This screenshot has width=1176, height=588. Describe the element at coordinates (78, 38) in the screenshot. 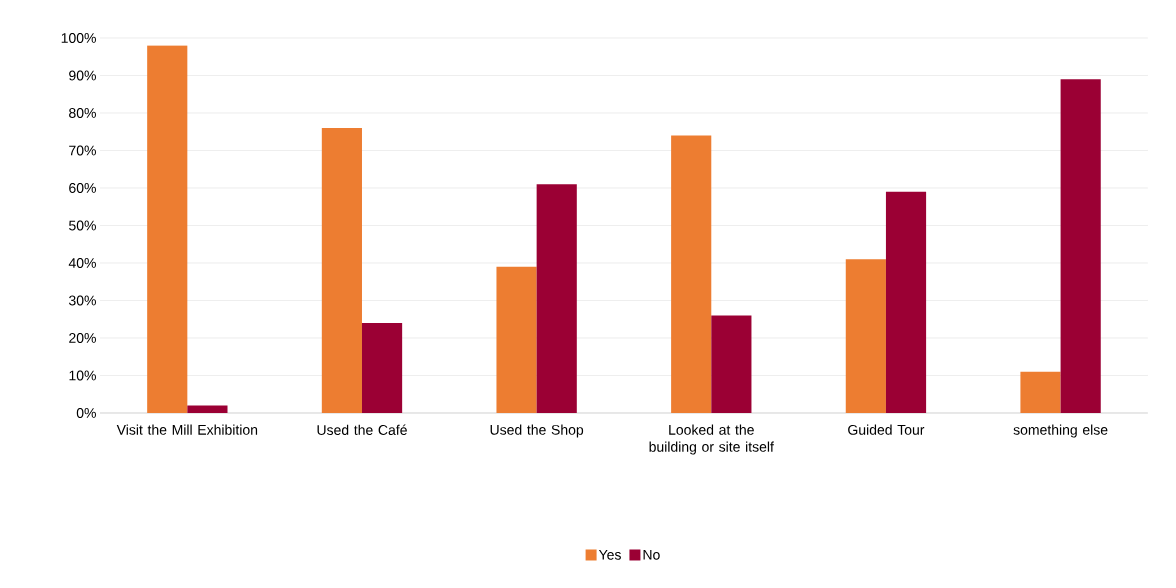

I see `y-tick-label: 100%` at that location.